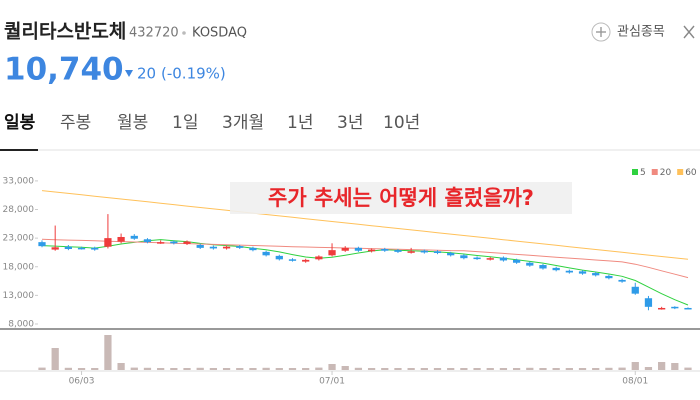 The height and width of the screenshot is (400, 700). I want to click on period-tab: 1일, so click(185, 123).